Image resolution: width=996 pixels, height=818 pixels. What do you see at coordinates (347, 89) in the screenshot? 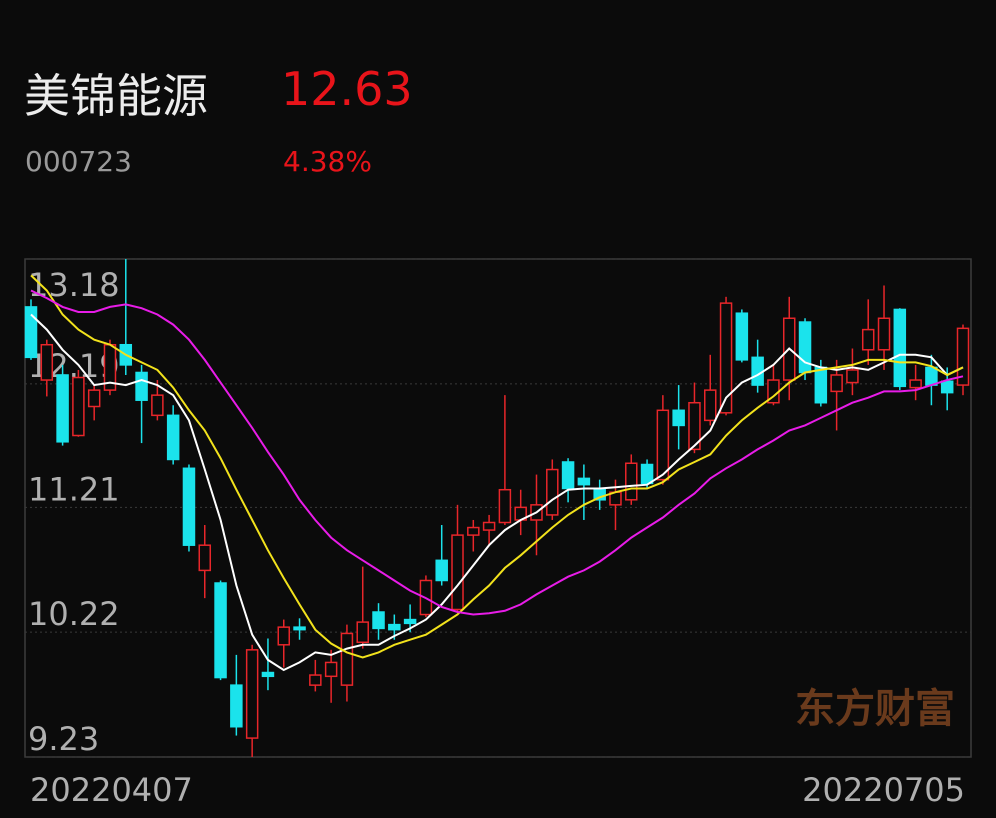
I see `stock-price: 12.63` at bounding box center [347, 89].